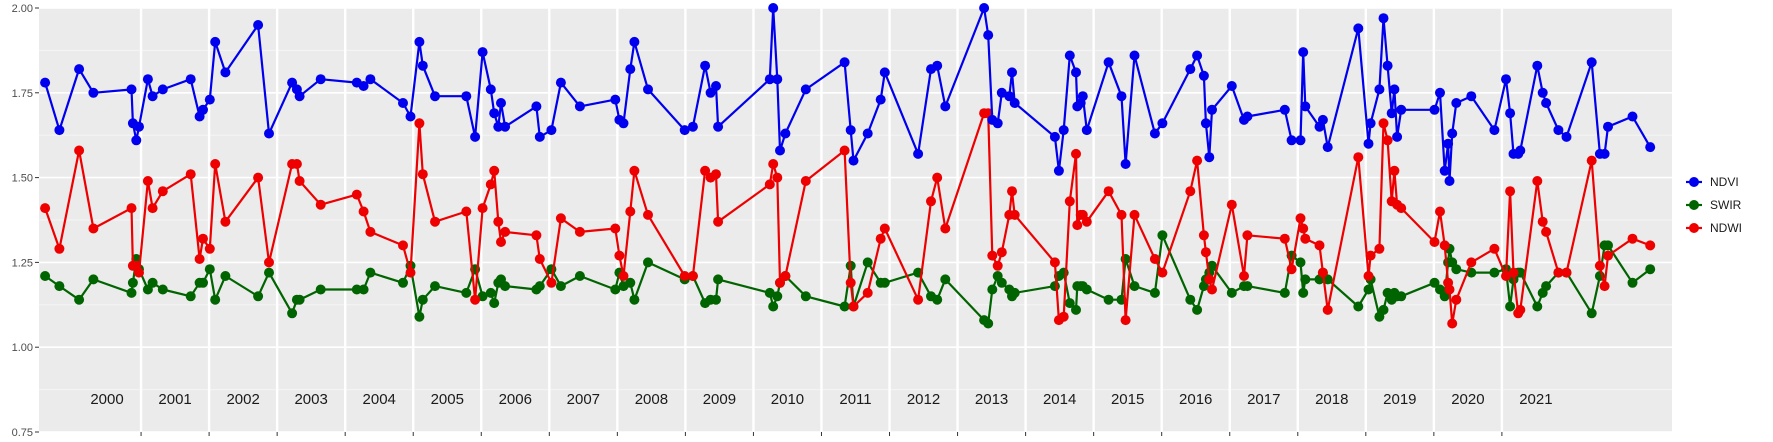 Image resolution: width=1773 pixels, height=442 pixels. Describe the element at coordinates (1195, 399) in the screenshot. I see `year-label: 2016` at that location.